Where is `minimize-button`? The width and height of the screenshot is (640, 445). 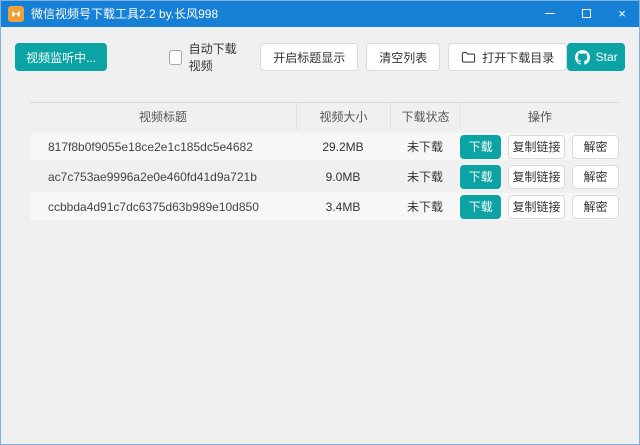
minimize-button is located at coordinates (550, 14).